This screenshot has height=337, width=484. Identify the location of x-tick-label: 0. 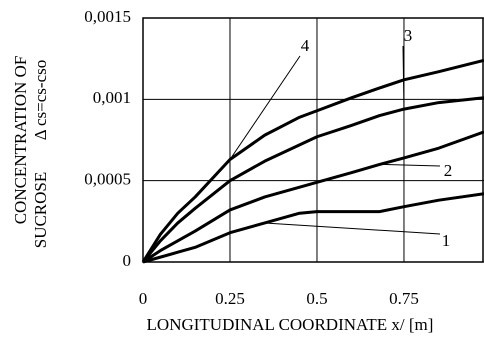
(143, 298).